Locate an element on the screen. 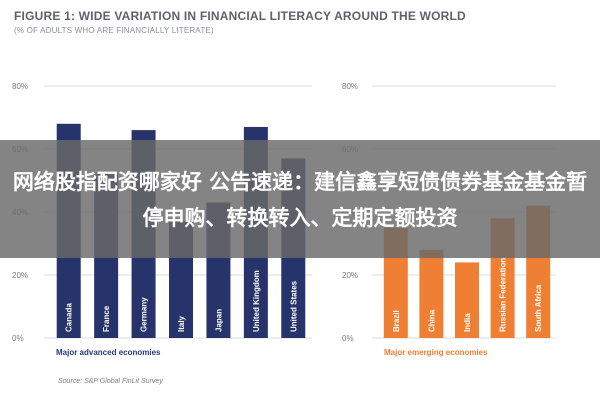  advanced-category-label: Italy is located at coordinates (181, 323).